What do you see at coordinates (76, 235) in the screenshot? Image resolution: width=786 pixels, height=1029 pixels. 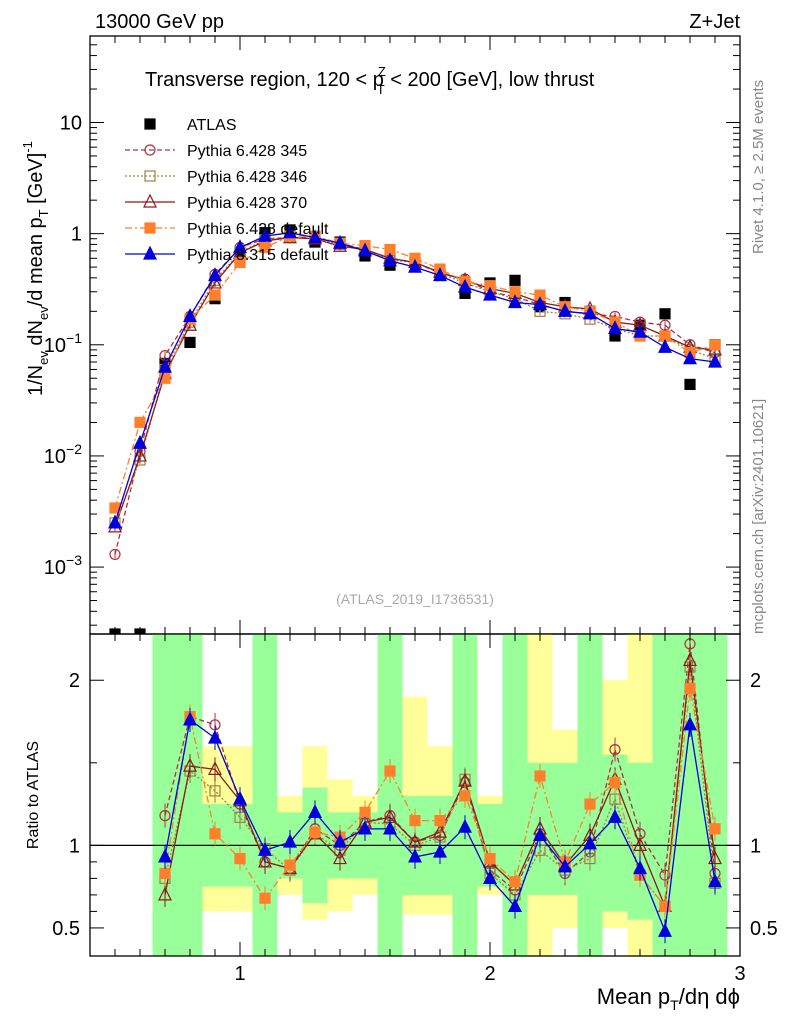 I see `main-y-tick-label: 1` at bounding box center [76, 235].